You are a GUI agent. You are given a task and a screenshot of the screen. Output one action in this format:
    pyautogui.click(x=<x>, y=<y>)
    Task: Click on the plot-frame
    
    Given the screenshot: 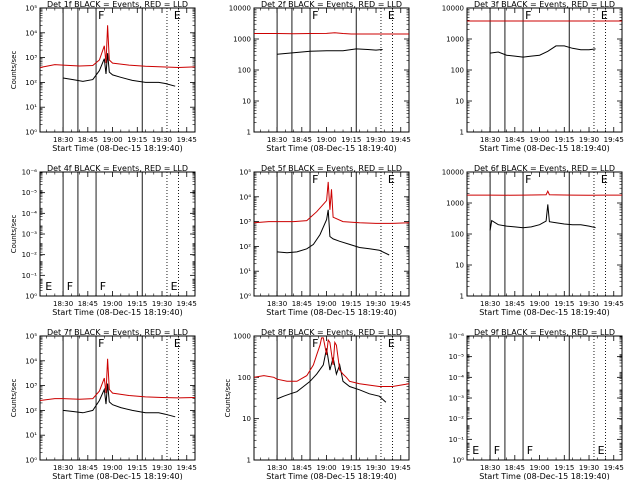 What is the action you would take?
    pyautogui.click(x=331, y=234)
    